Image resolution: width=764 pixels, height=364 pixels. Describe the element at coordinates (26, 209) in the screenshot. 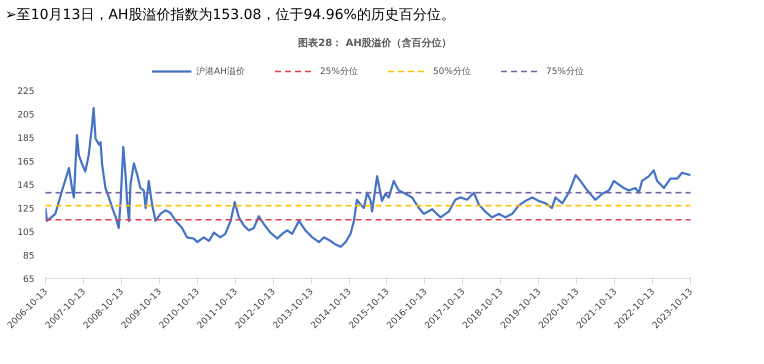

I see `y-tick-label: 125` at that location.